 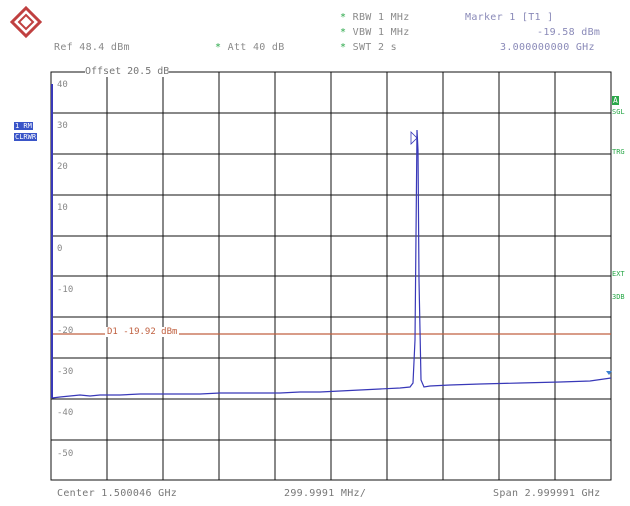 What do you see at coordinates (368, 47) in the screenshot?
I see `sweep-time-setting: * SWT 2 s` at bounding box center [368, 47].